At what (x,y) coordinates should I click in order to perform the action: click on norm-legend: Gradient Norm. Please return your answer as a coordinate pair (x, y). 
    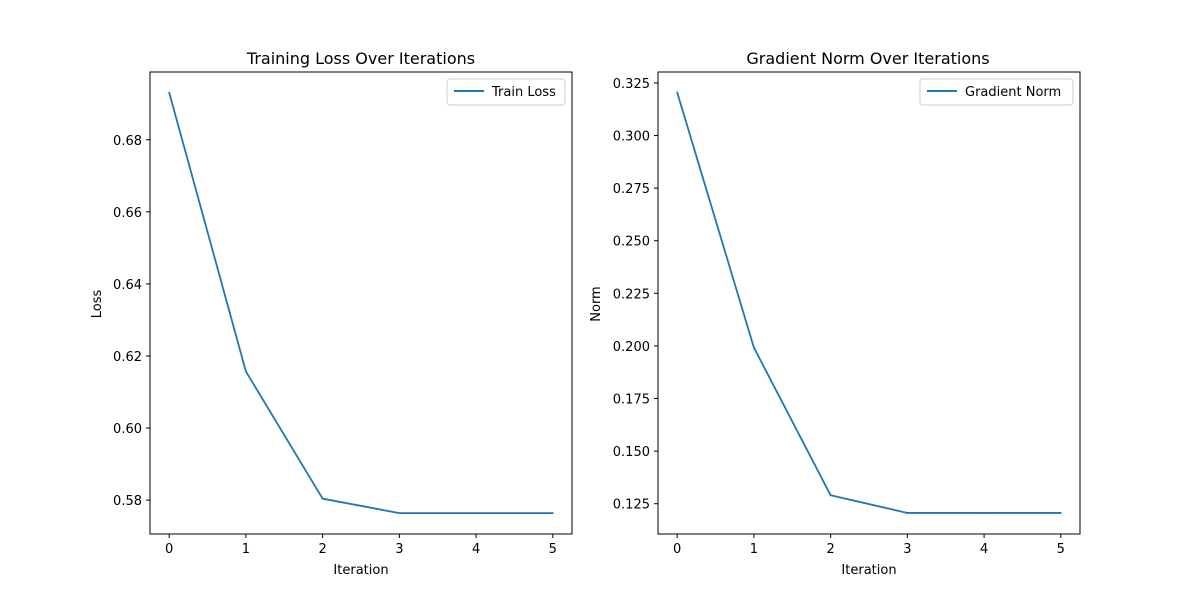
    Looking at the image, I should click on (996, 92).